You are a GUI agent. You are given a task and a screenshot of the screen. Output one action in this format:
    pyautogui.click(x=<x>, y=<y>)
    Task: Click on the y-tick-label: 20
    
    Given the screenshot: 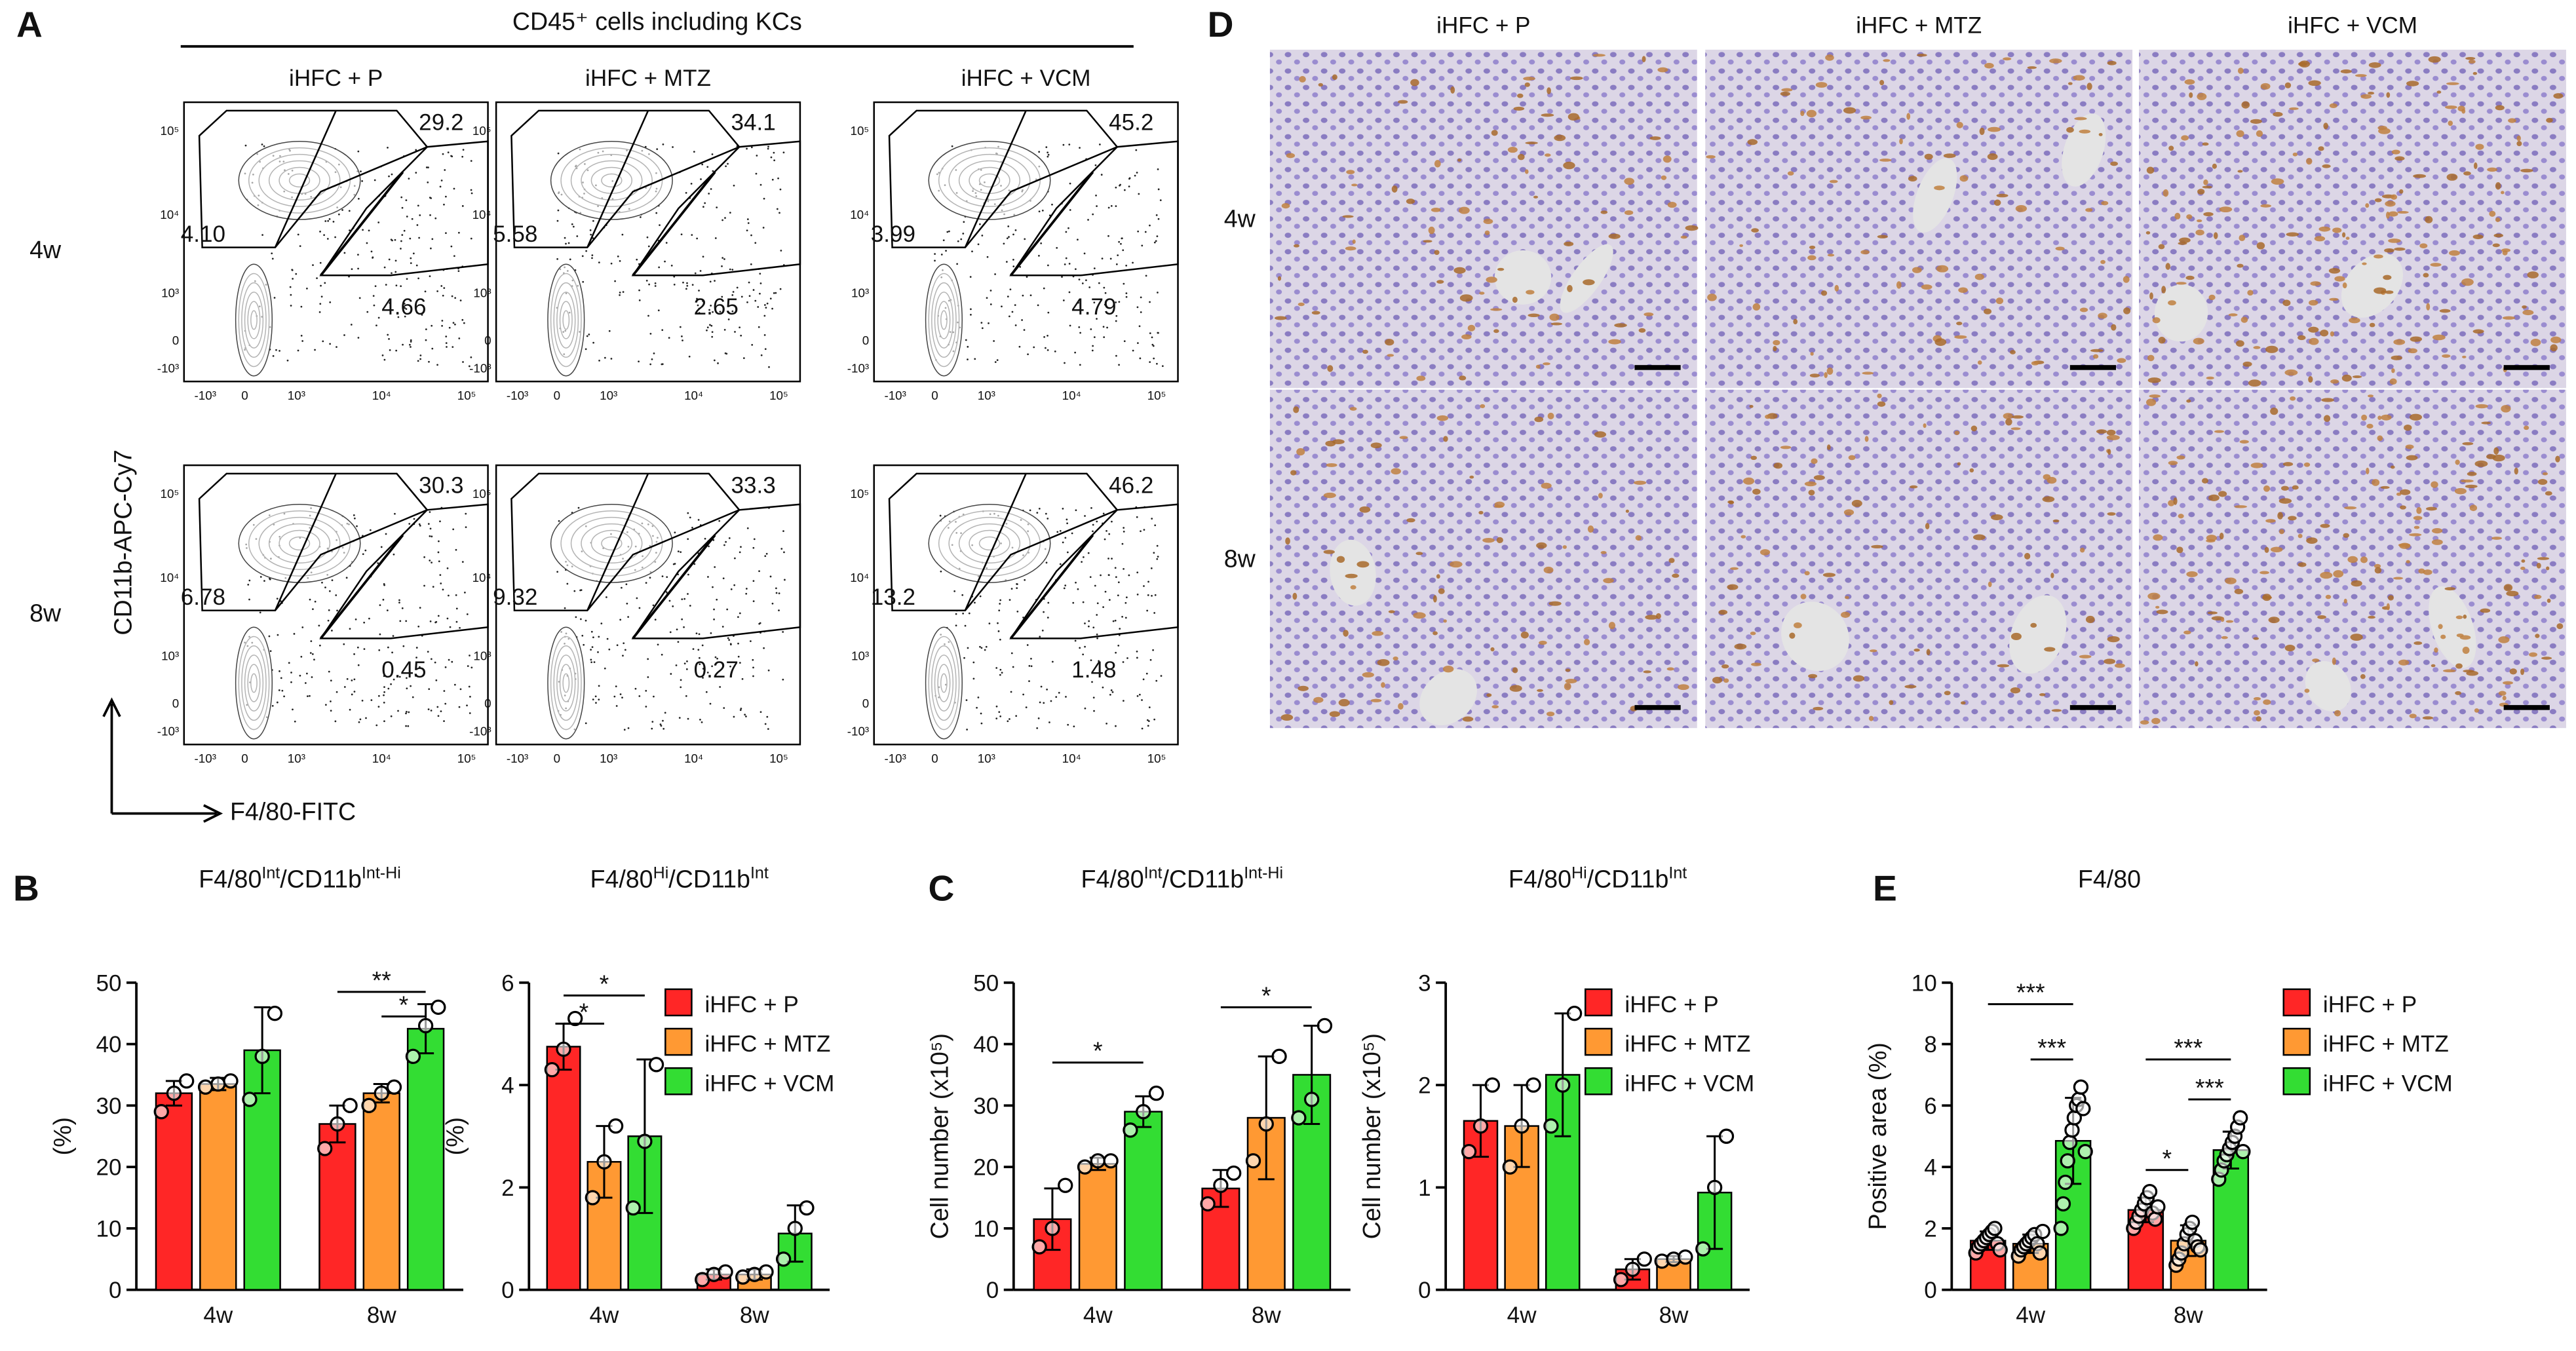 What is the action you would take?
    pyautogui.click(x=986, y=1168)
    